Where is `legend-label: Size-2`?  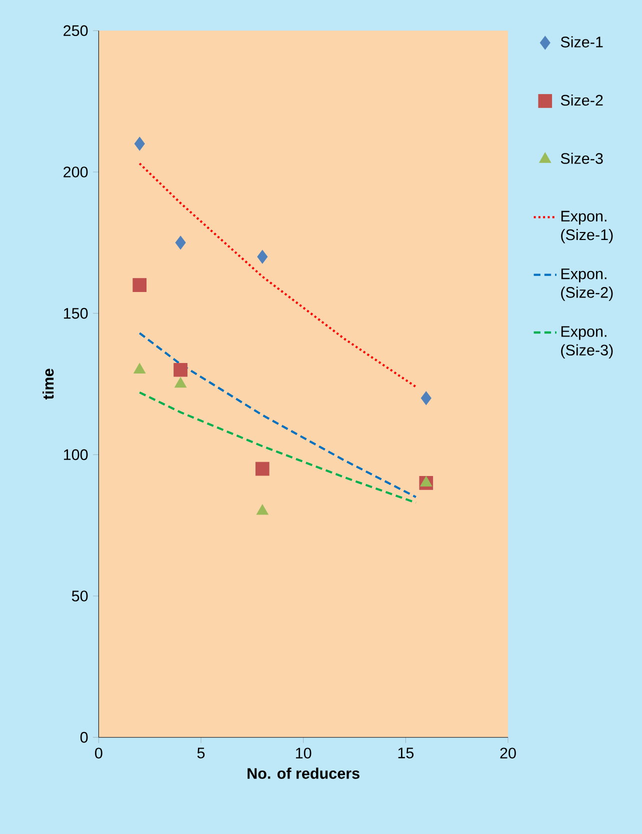 legend-label: Size-2 is located at coordinates (581, 100).